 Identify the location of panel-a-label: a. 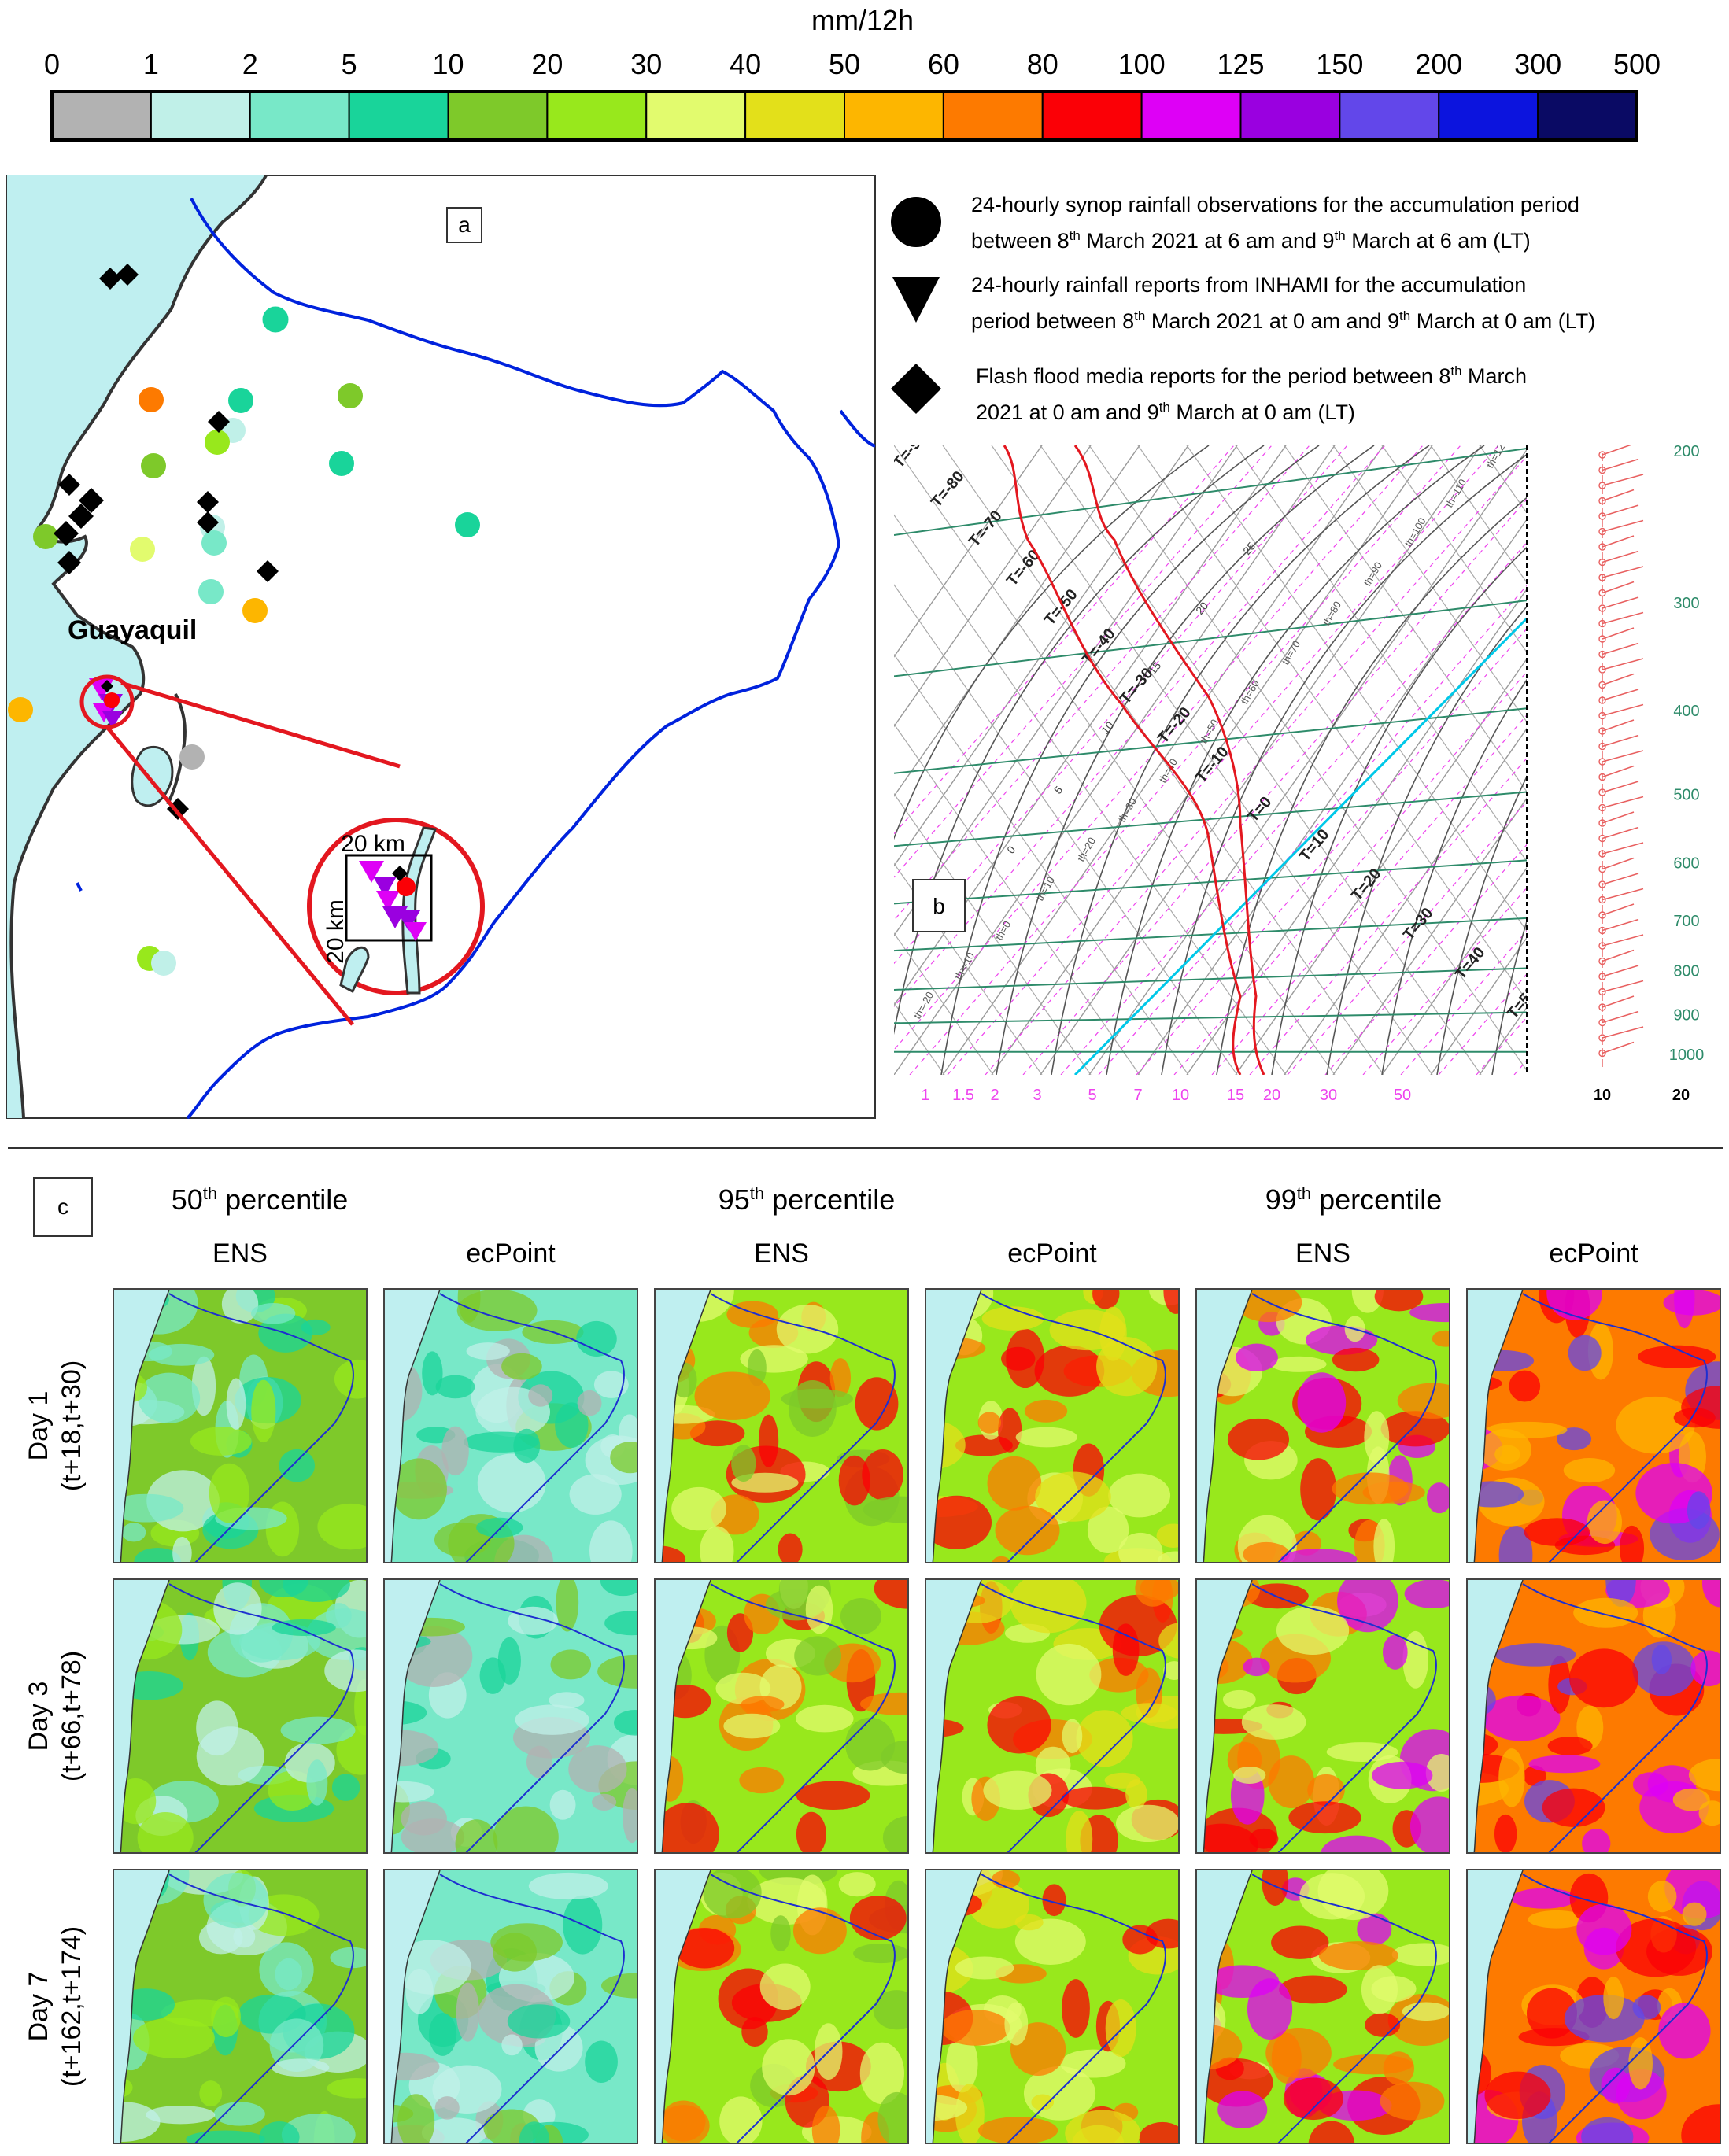
(464, 224).